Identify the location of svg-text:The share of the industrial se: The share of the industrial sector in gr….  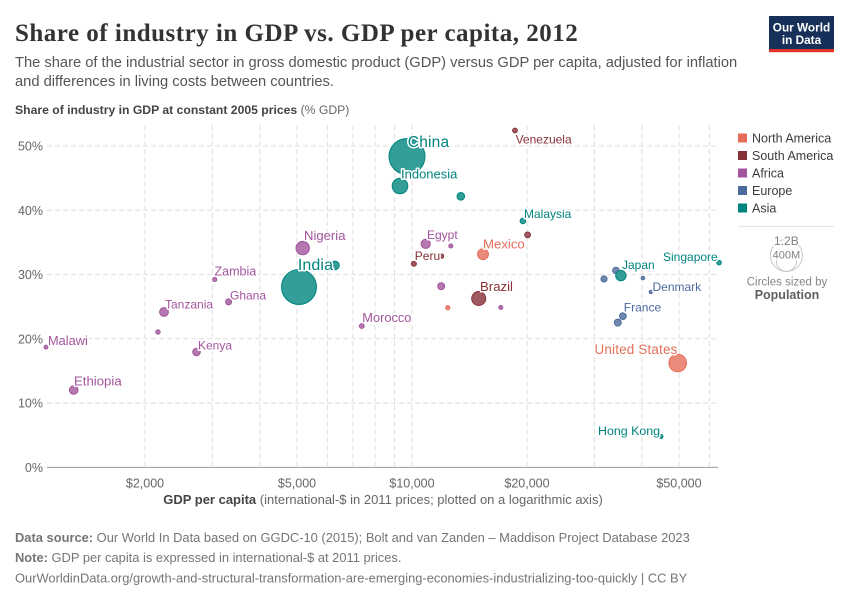
(376, 63).